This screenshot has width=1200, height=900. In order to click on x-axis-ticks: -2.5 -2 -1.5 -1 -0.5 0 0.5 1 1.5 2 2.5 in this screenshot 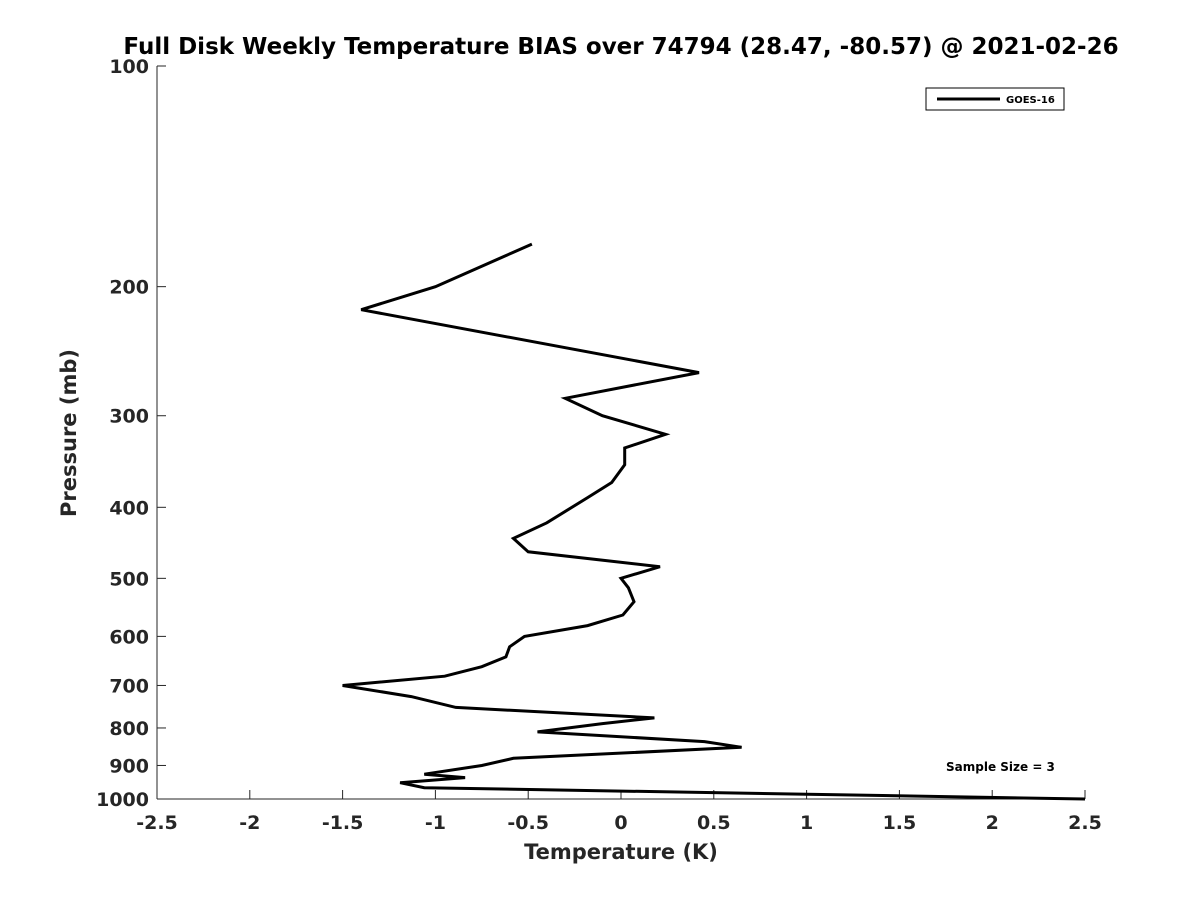, I will do `click(619, 812)`.